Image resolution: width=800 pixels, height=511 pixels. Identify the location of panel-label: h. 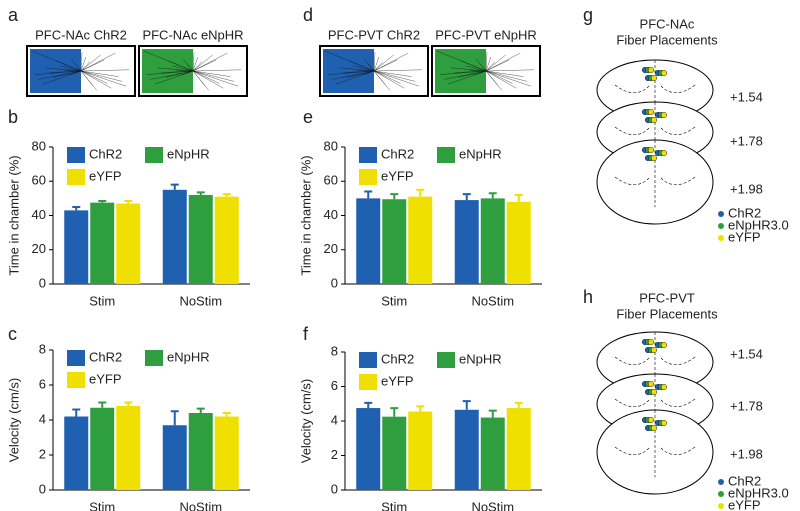
(588, 297).